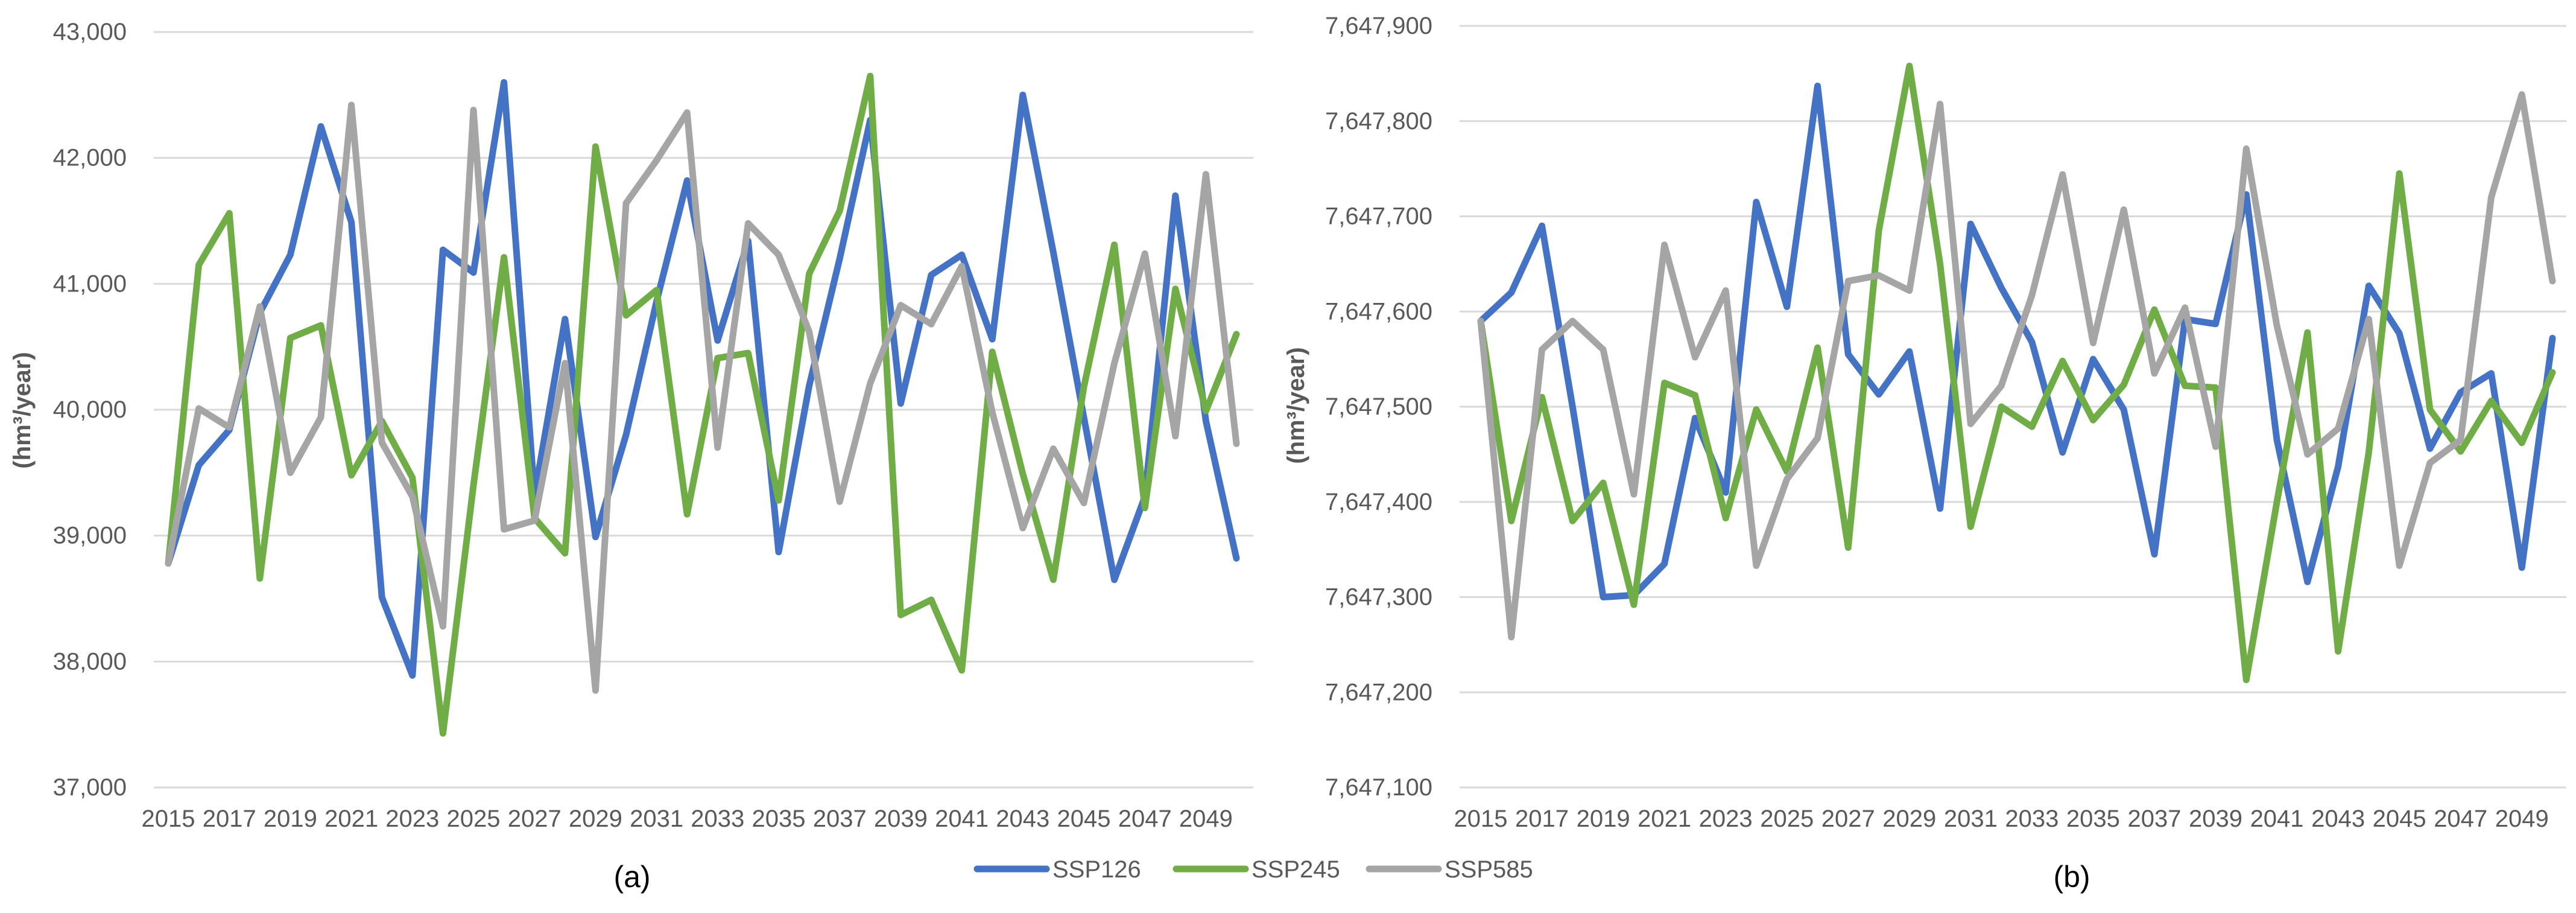 The width and height of the screenshot is (2576, 913). Describe the element at coordinates (631, 877) in the screenshot. I see `panel-label: (a)` at that location.